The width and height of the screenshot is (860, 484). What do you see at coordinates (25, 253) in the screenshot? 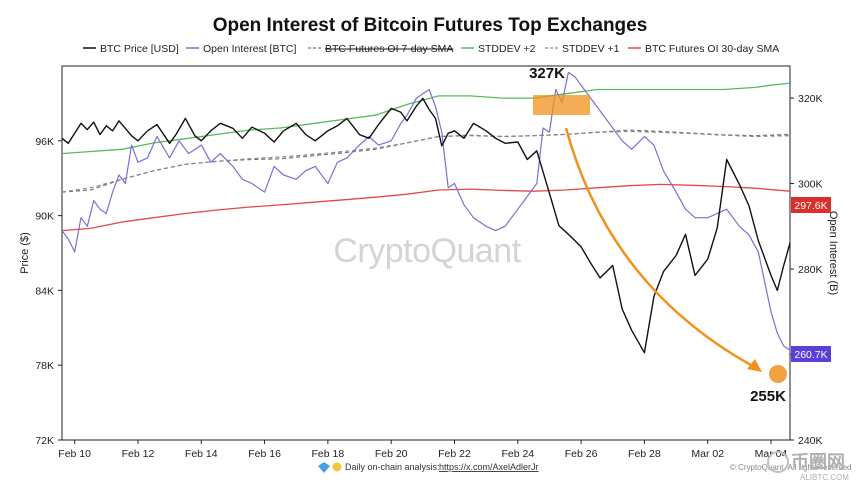
I see `y-left-axis-title: Price ($)` at bounding box center [25, 253].